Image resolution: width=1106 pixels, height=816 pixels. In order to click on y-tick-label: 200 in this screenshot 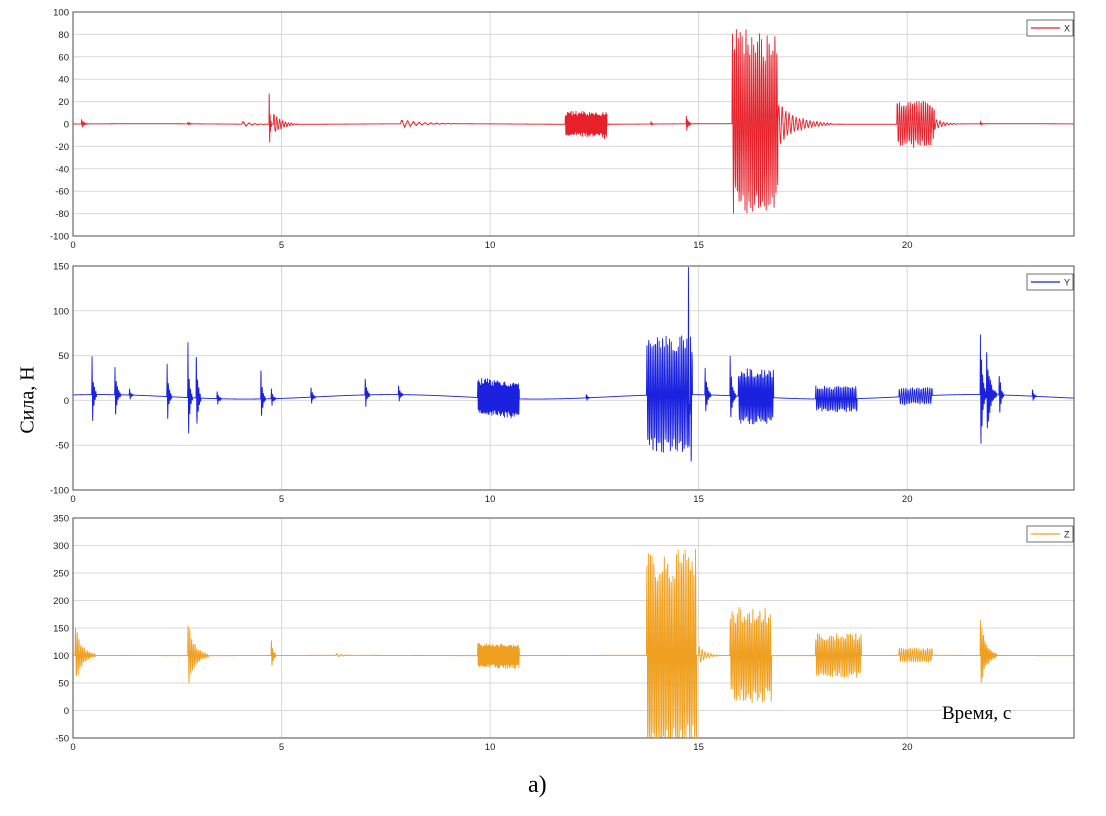, I will do `click(61, 601)`.